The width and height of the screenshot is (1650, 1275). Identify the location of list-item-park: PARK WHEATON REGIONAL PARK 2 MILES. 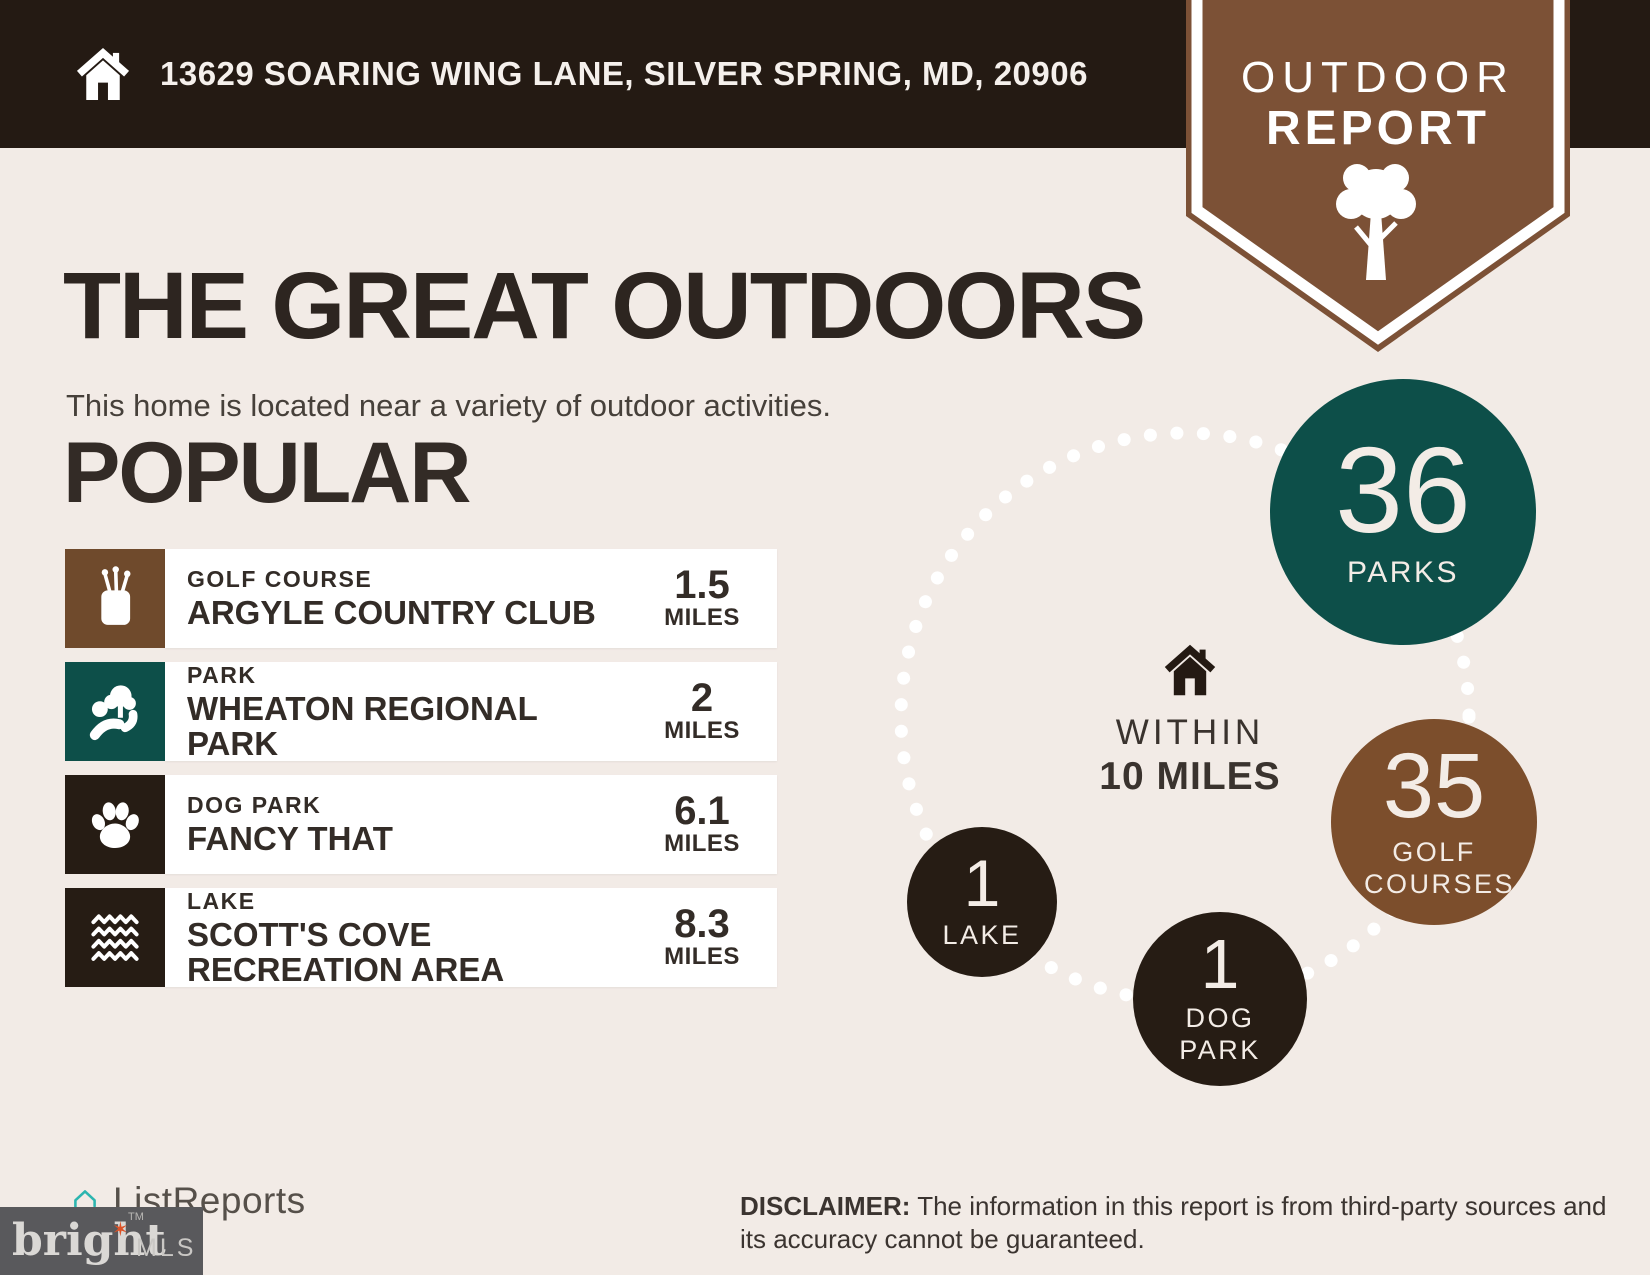
(421, 712).